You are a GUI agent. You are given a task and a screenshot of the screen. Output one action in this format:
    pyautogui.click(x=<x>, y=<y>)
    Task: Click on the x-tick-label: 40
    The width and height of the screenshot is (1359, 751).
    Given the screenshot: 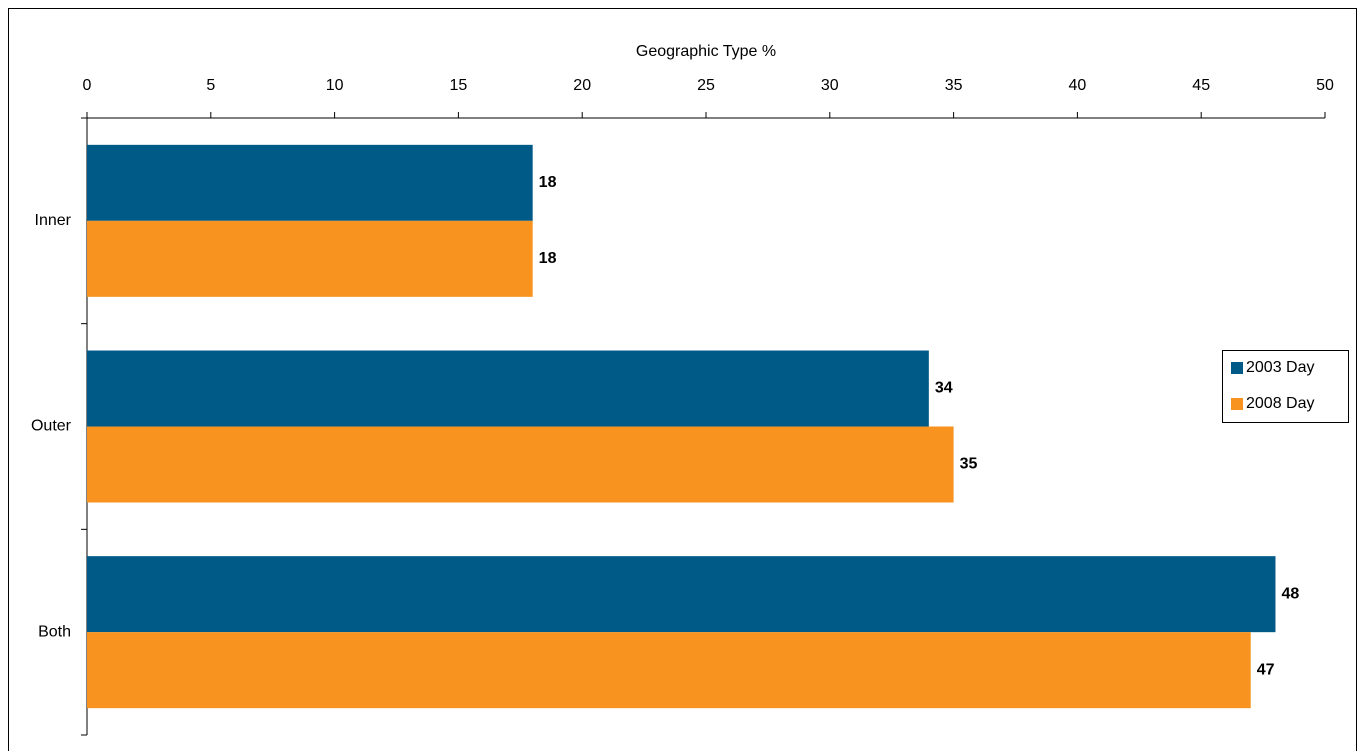 What is the action you would take?
    pyautogui.click(x=1078, y=85)
    